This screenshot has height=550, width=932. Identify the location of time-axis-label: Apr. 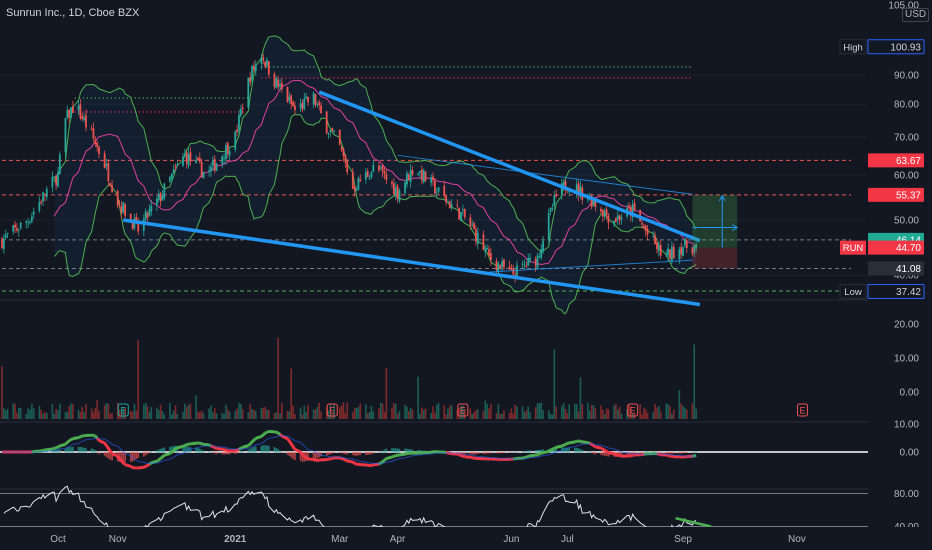
(398, 539).